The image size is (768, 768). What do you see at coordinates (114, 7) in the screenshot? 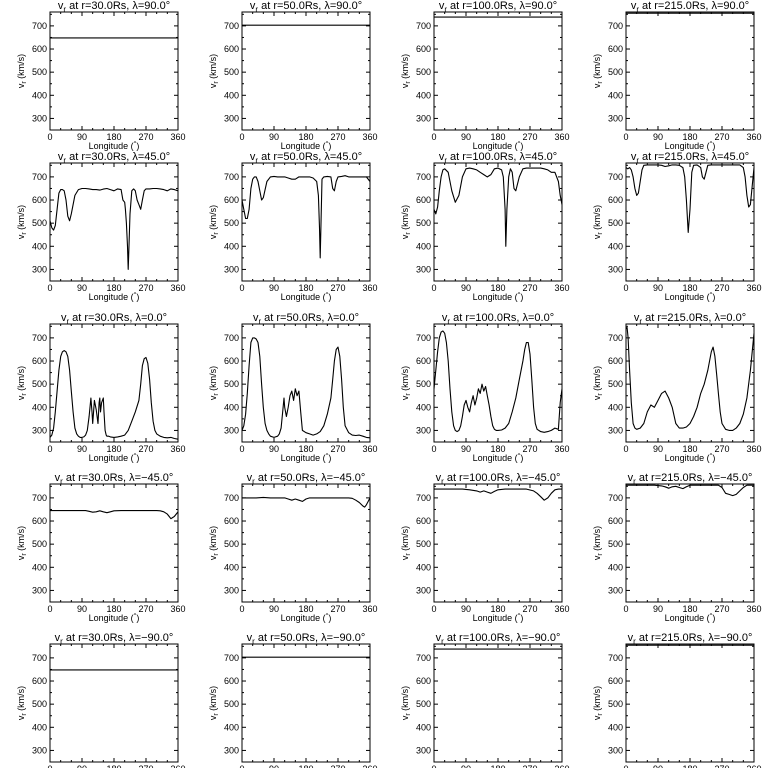
I see `subplot-title: vr at r=30.0Rs, λ=90.0°` at bounding box center [114, 7].